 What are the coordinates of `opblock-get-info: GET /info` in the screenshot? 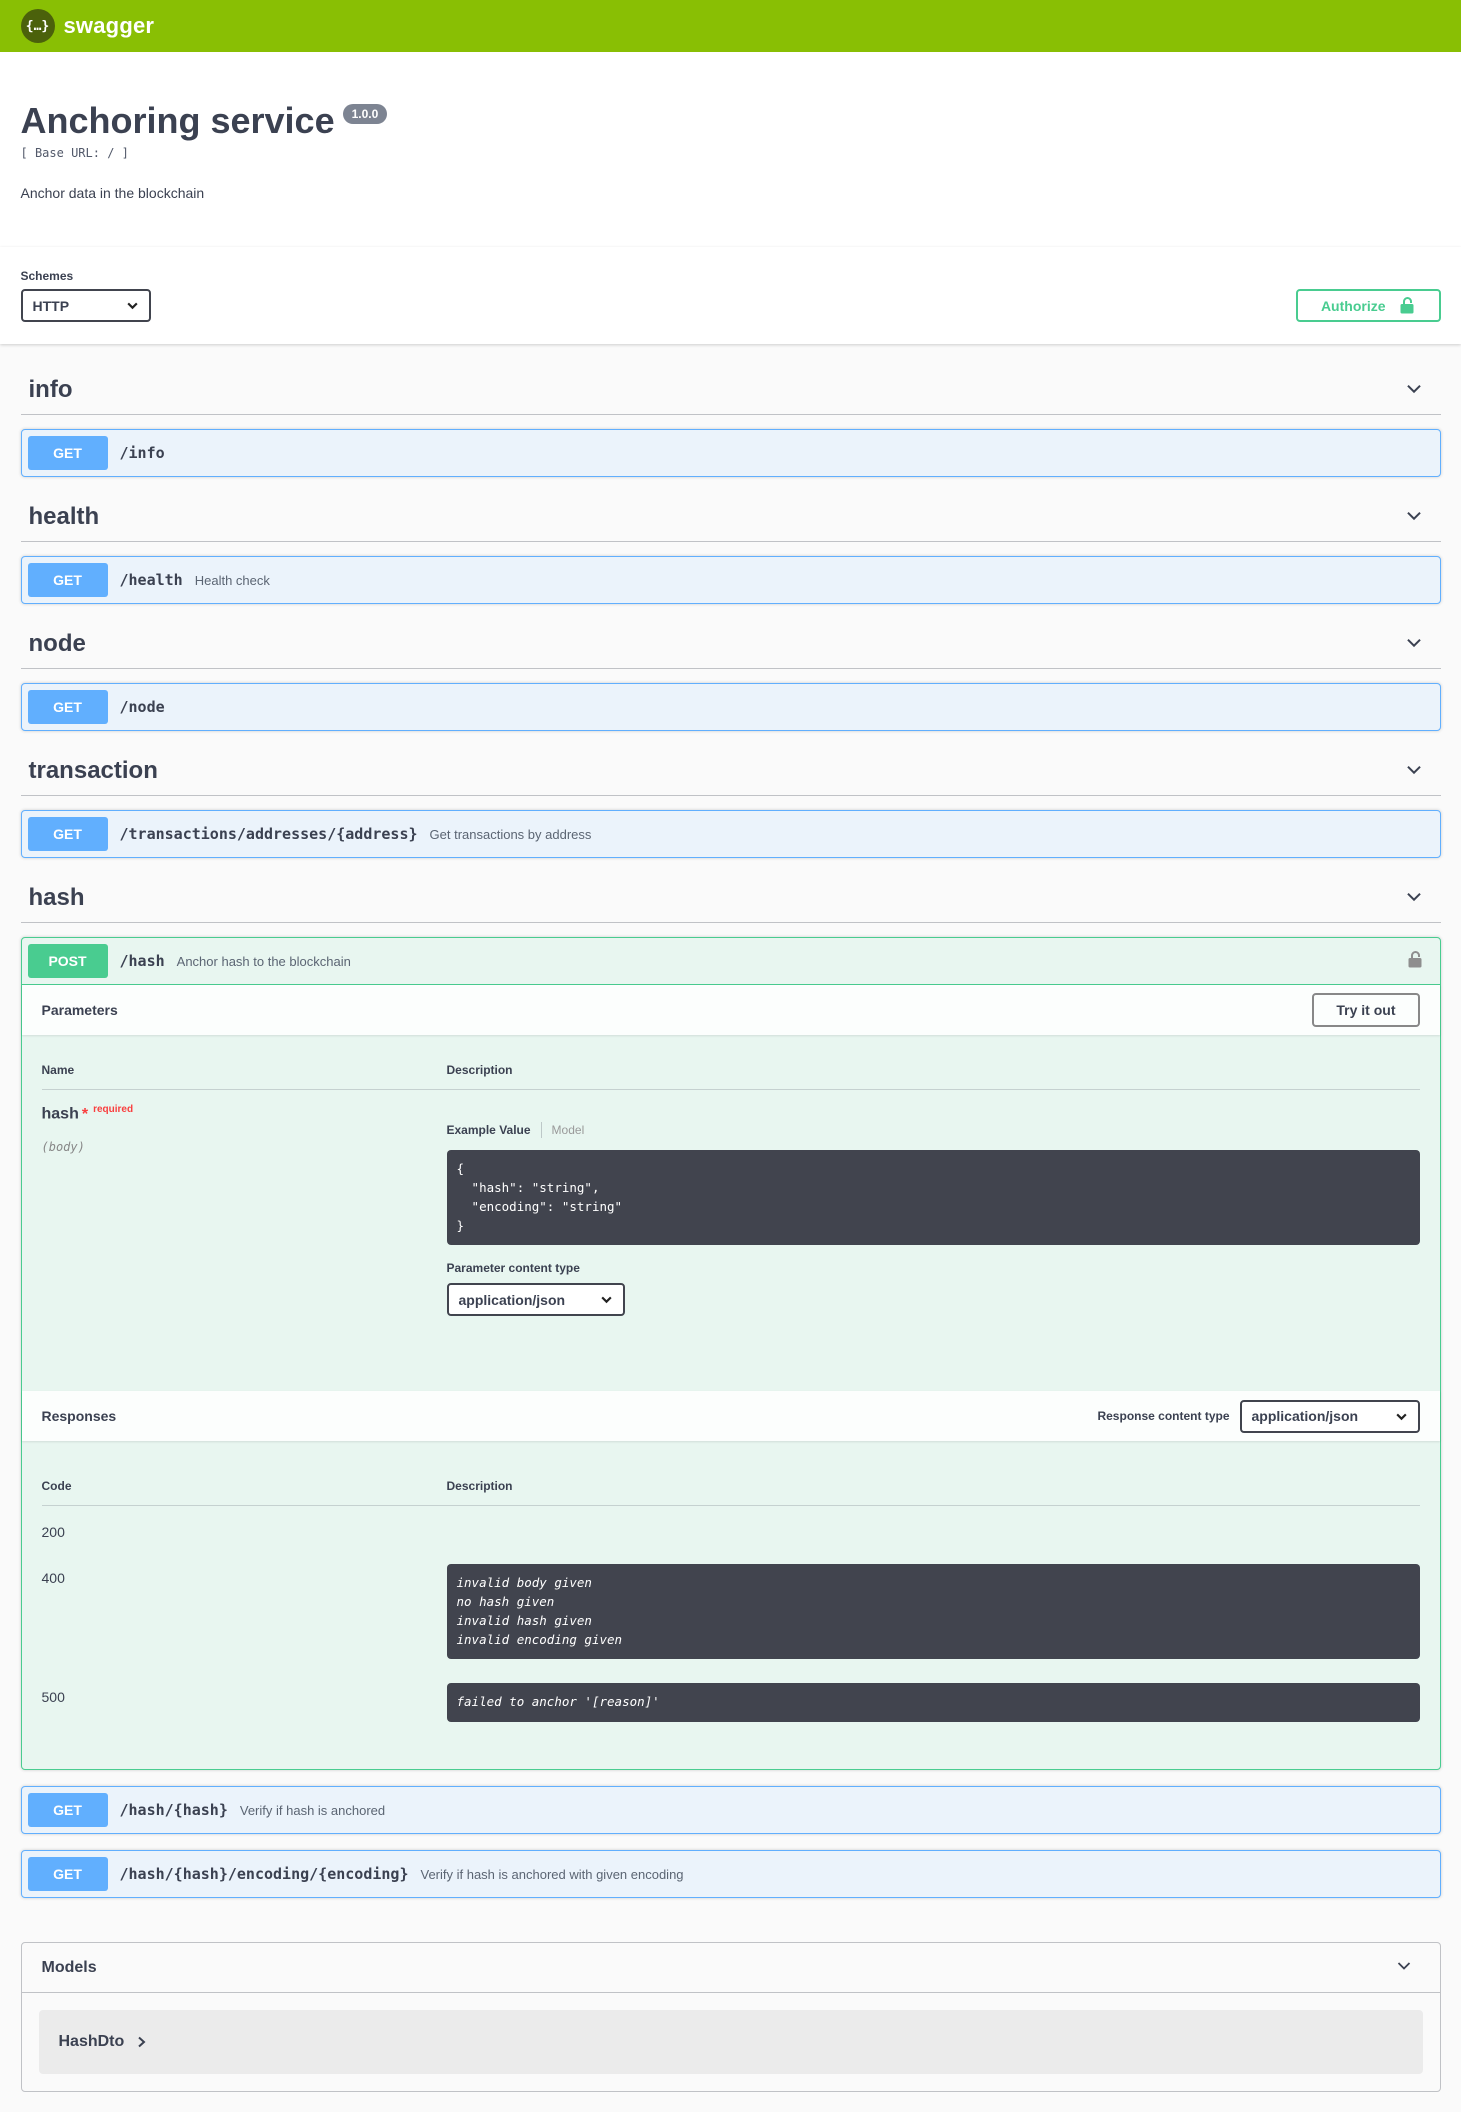 It's located at (730, 453).